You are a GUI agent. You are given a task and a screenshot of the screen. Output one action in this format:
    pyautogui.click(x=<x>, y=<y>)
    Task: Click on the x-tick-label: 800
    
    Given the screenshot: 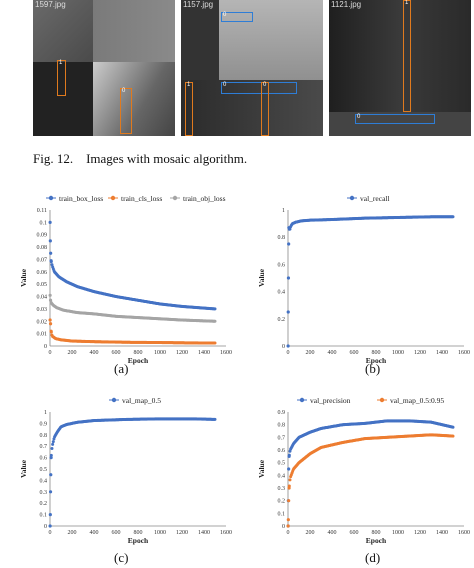 What is the action you would take?
    pyautogui.click(x=138, y=533)
    